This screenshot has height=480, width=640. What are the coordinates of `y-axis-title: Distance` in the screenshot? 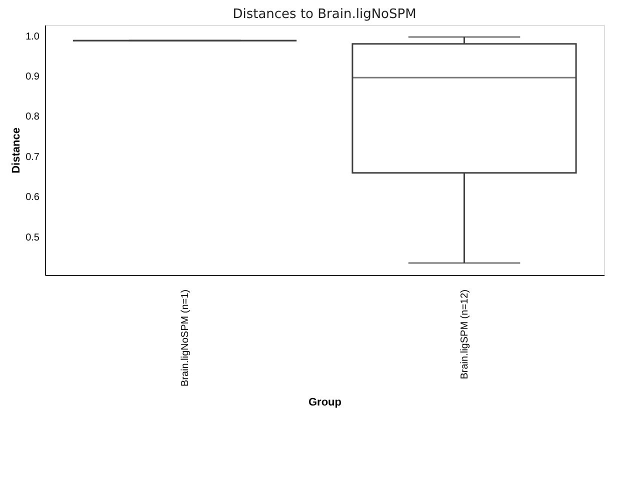 It's located at (16, 151).